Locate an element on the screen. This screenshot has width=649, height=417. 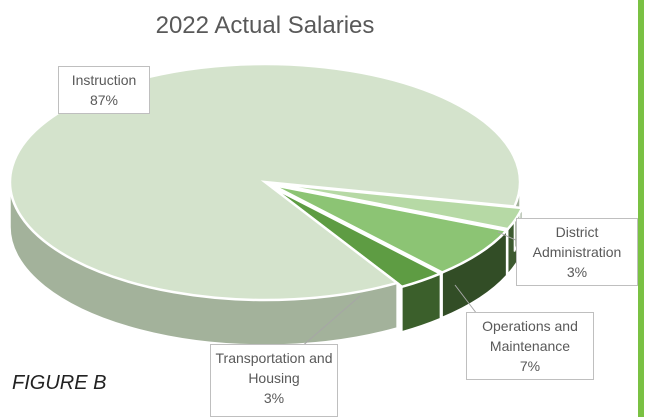
value-label: 87% is located at coordinates (104, 100).